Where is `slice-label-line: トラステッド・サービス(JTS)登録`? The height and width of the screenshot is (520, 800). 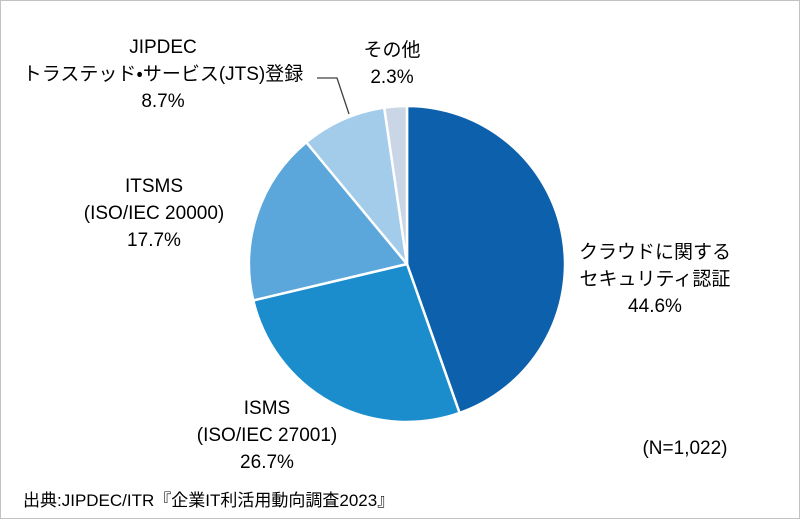
slice-label-line: トラステッド・サービス(JTS)登録 is located at coordinates (163, 74).